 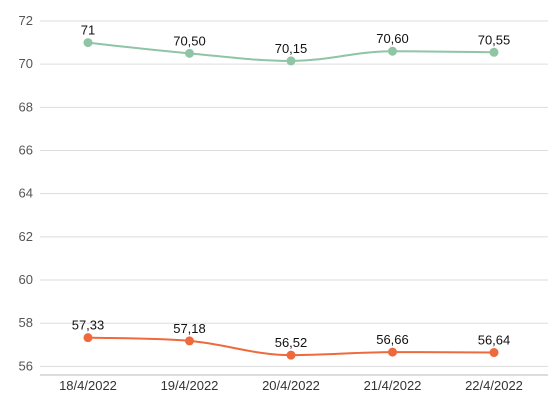 I want to click on y-tick-label: 70, so click(x=26, y=63).